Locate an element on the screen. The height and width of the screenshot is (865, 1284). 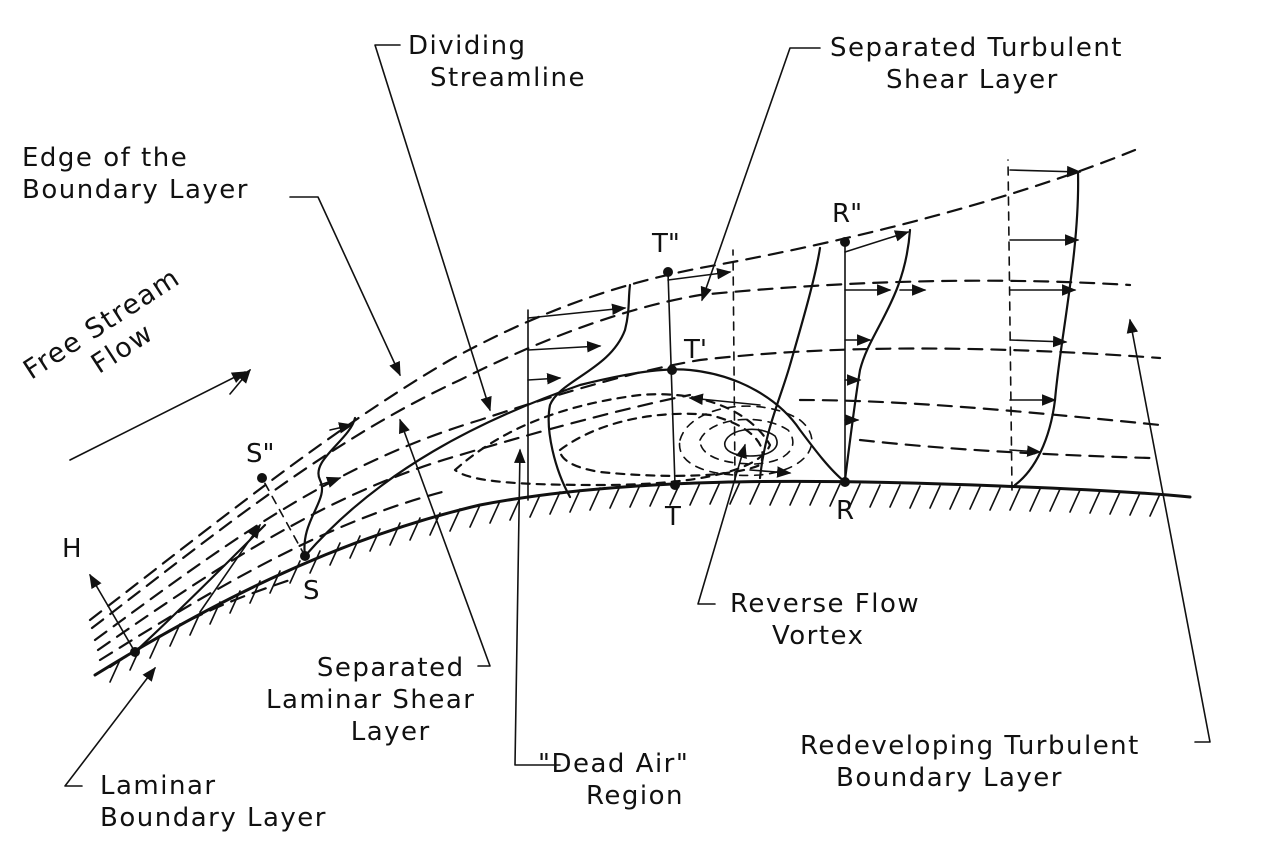
label-line: Edge of the is located at coordinates (105, 158).